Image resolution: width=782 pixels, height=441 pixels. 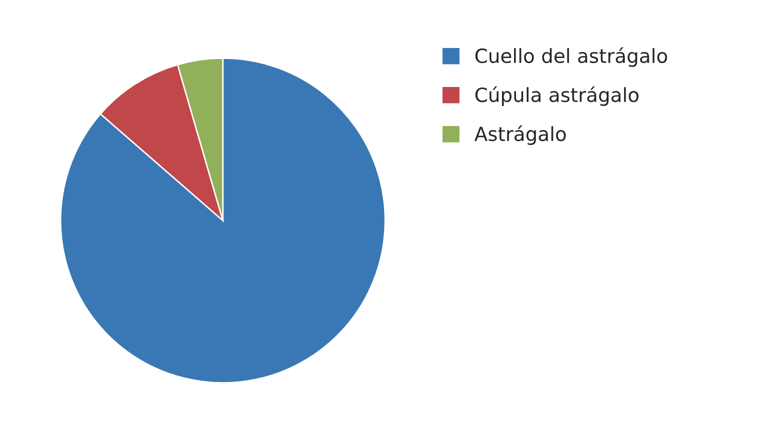 I want to click on legend-label: Cuello del astrágalo, so click(x=571, y=57).